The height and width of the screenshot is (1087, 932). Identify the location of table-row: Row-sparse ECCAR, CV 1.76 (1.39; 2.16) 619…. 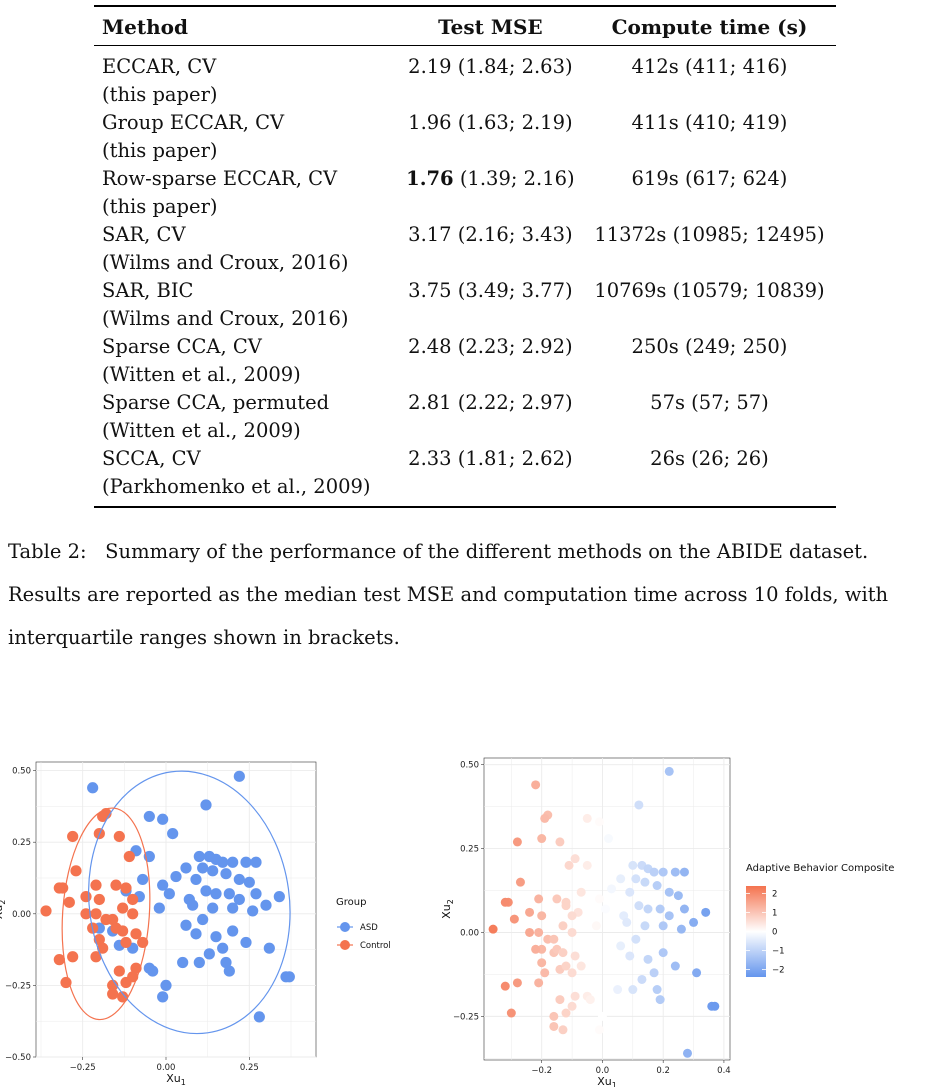
(465, 178).